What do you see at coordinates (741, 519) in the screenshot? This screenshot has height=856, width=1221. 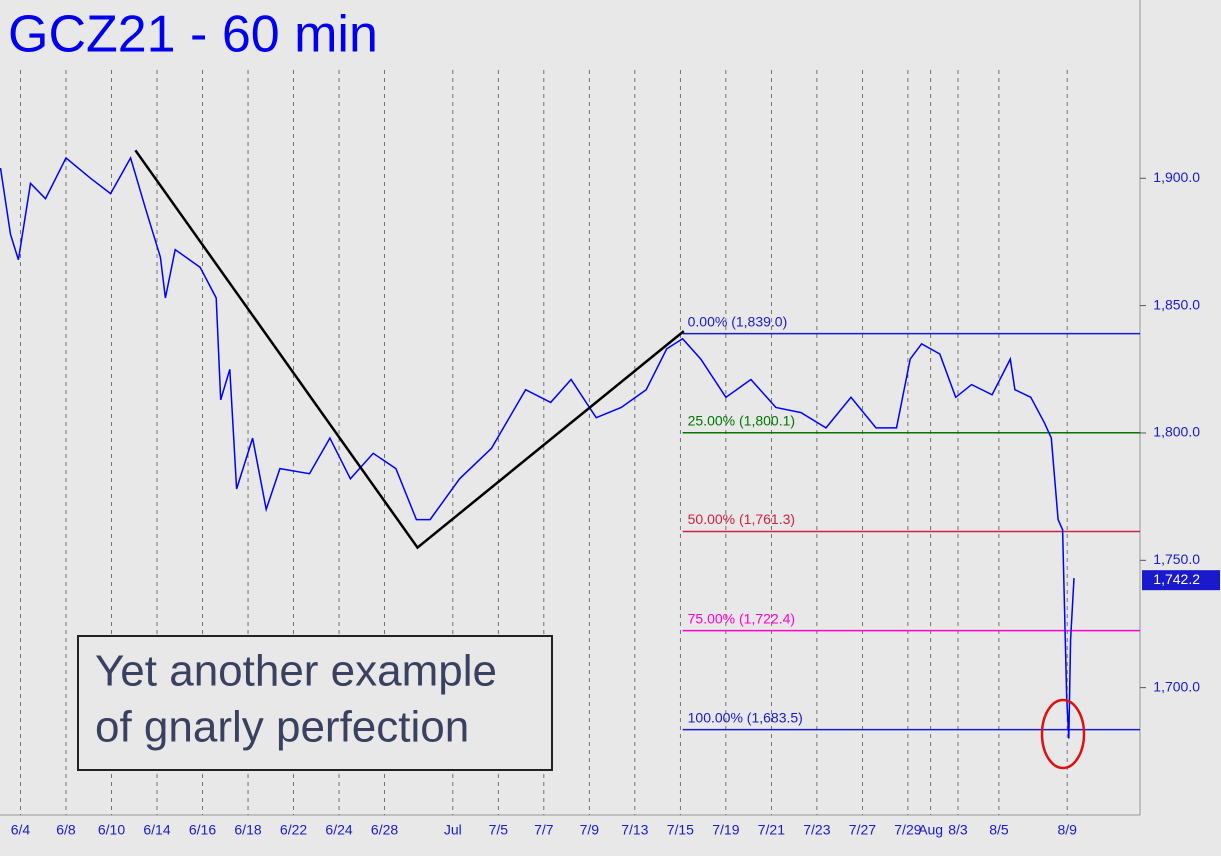 I see `fib-label: 50.00% (1,761.3)` at bounding box center [741, 519].